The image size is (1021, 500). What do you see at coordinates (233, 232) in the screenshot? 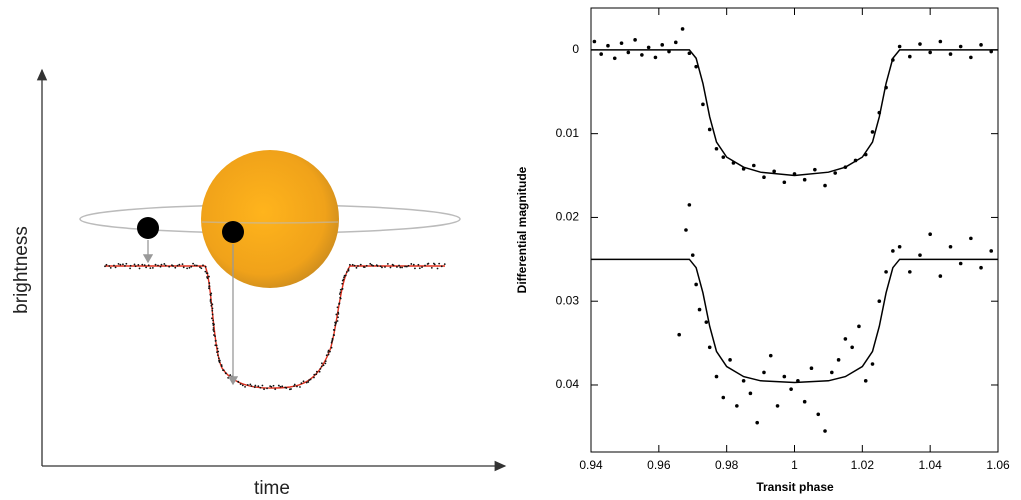
I see `planet` at bounding box center [233, 232].